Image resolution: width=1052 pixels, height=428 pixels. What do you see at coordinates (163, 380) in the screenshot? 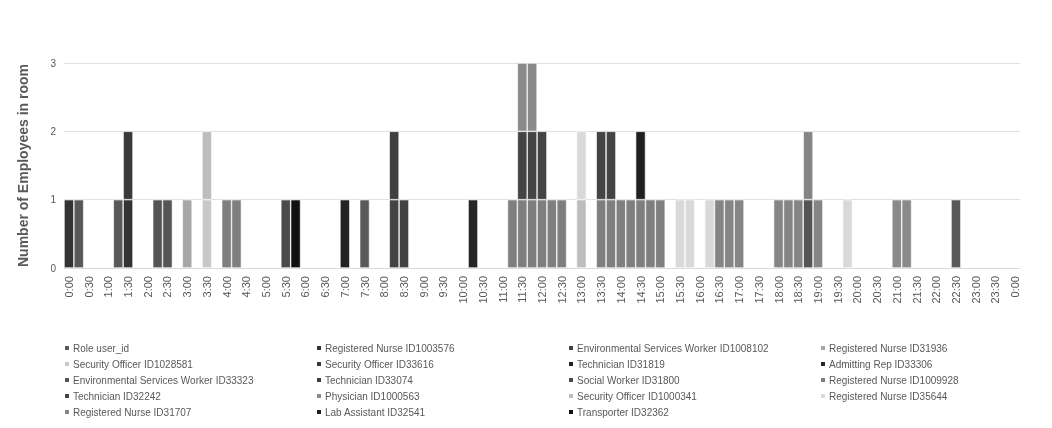
I see `legend-label: Environmental Services Worker ID33323` at bounding box center [163, 380].